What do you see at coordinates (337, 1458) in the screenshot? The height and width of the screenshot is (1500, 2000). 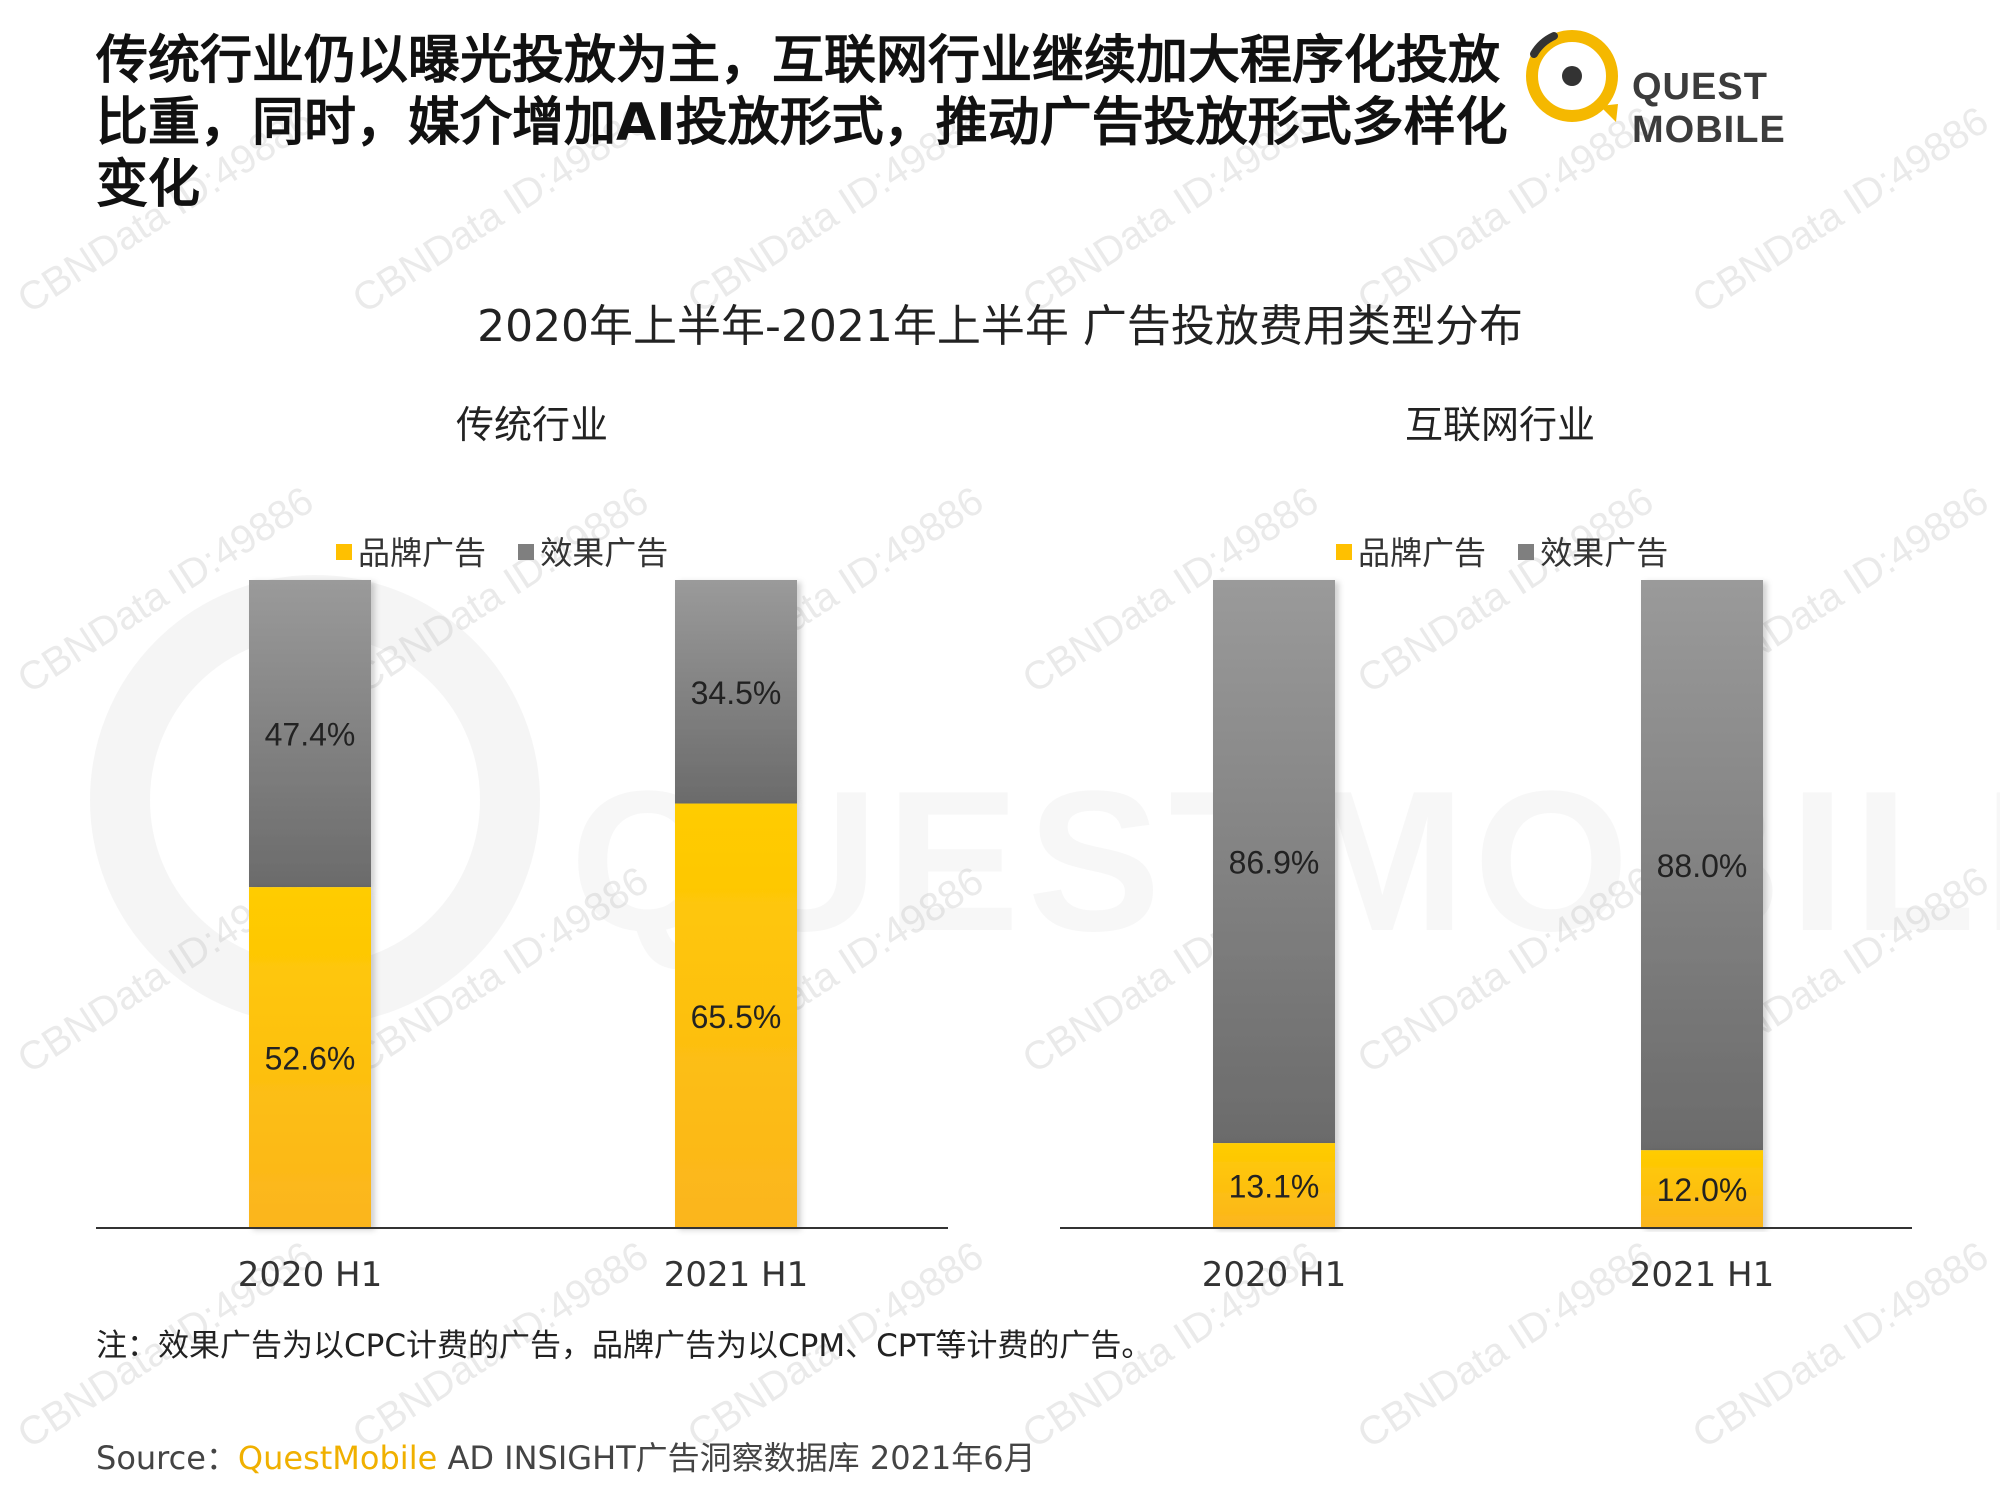 I see `source-brand: QuestMobile` at bounding box center [337, 1458].